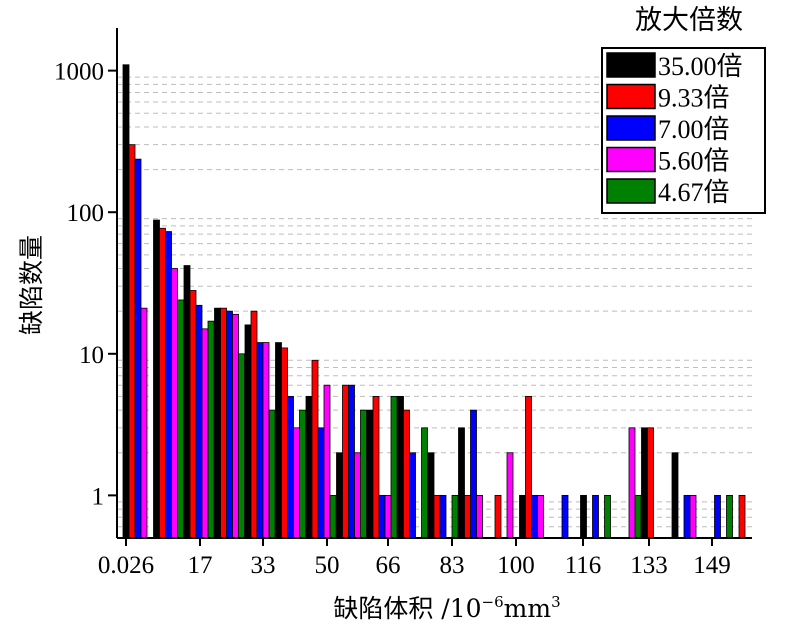  Describe the element at coordinates (85, 284) in the screenshot. I see `y-ticks: 1 10 100 1000` at that location.